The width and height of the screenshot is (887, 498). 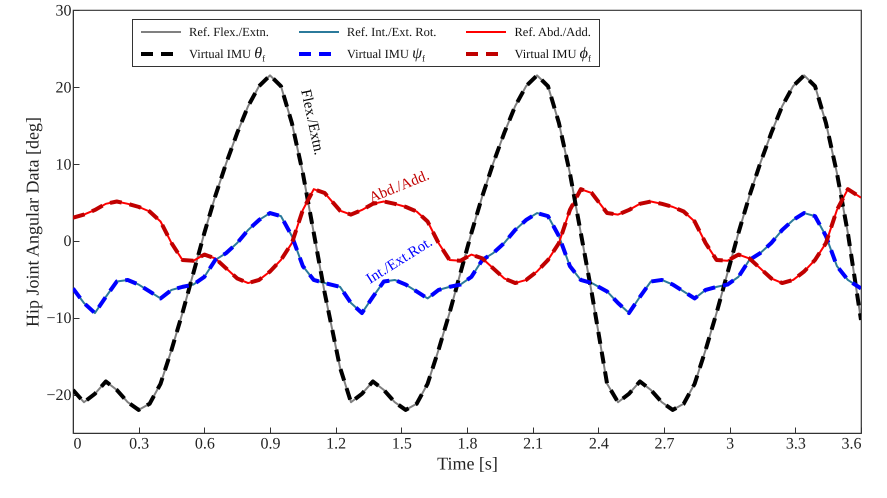 What do you see at coordinates (402, 444) in the screenshot?
I see `x-tick-label: 1.5` at bounding box center [402, 444].